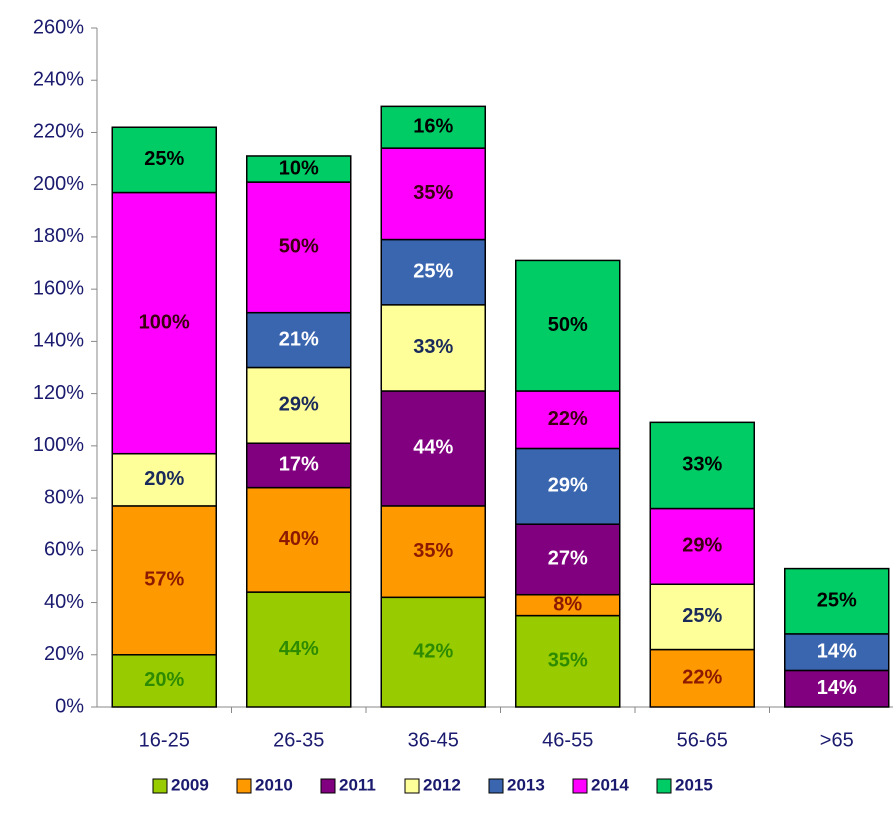  I want to click on legend-label: 2009, so click(190, 784).